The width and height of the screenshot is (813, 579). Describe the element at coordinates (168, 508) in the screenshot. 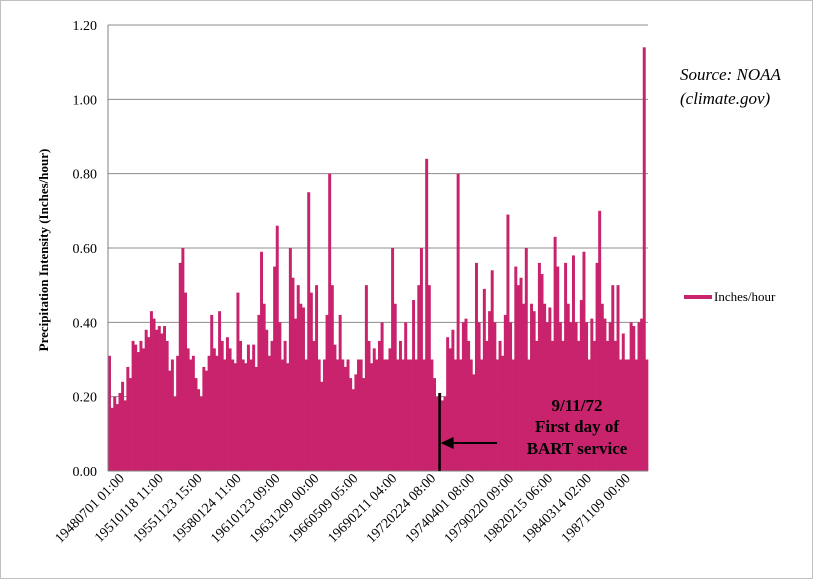

I see `x-tick-label: 19551123 15:00` at that location.